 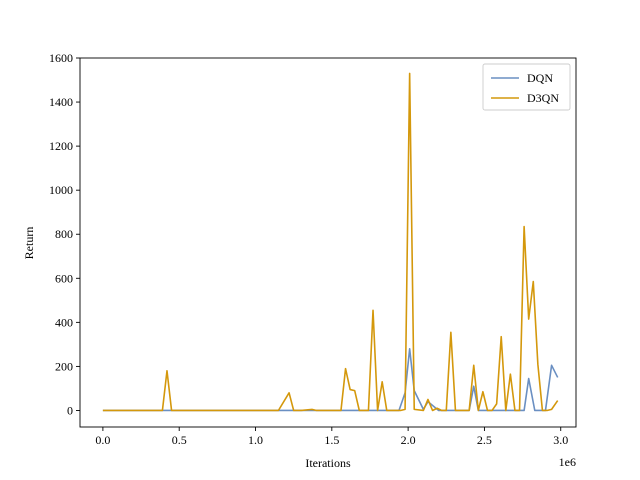 What do you see at coordinates (61, 190) in the screenshot?
I see `y-tick-label: 1000` at bounding box center [61, 190].